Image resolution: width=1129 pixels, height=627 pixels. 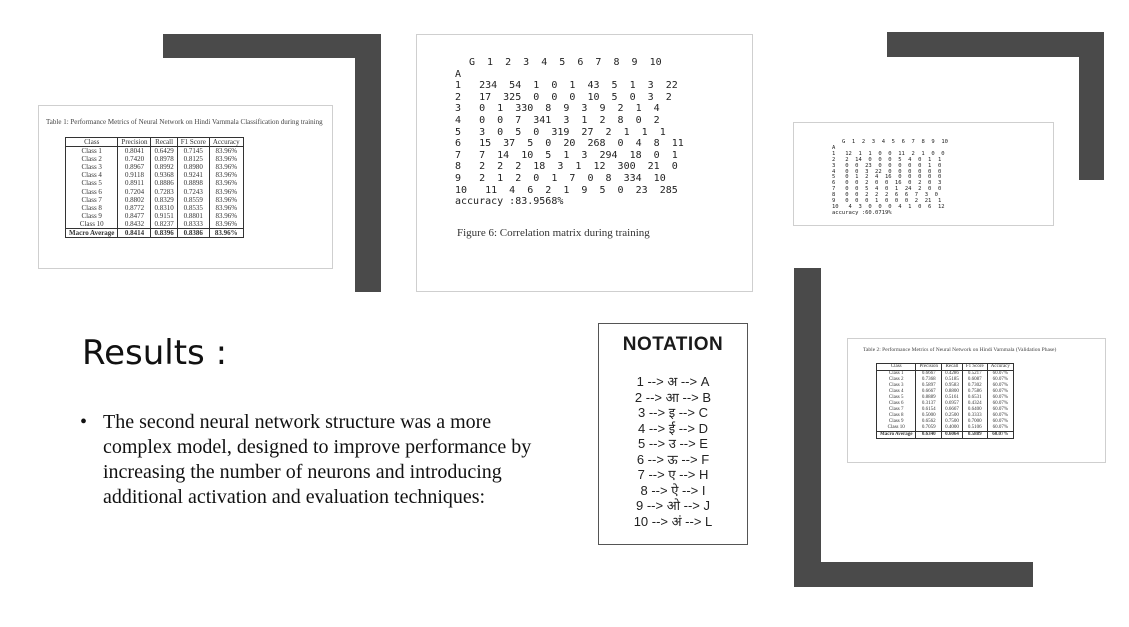 What do you see at coordinates (887, 177) in the screenshot?
I see `matrix-row: 5 0 1 2 4 16 0 0 0 0 0` at bounding box center [887, 177].